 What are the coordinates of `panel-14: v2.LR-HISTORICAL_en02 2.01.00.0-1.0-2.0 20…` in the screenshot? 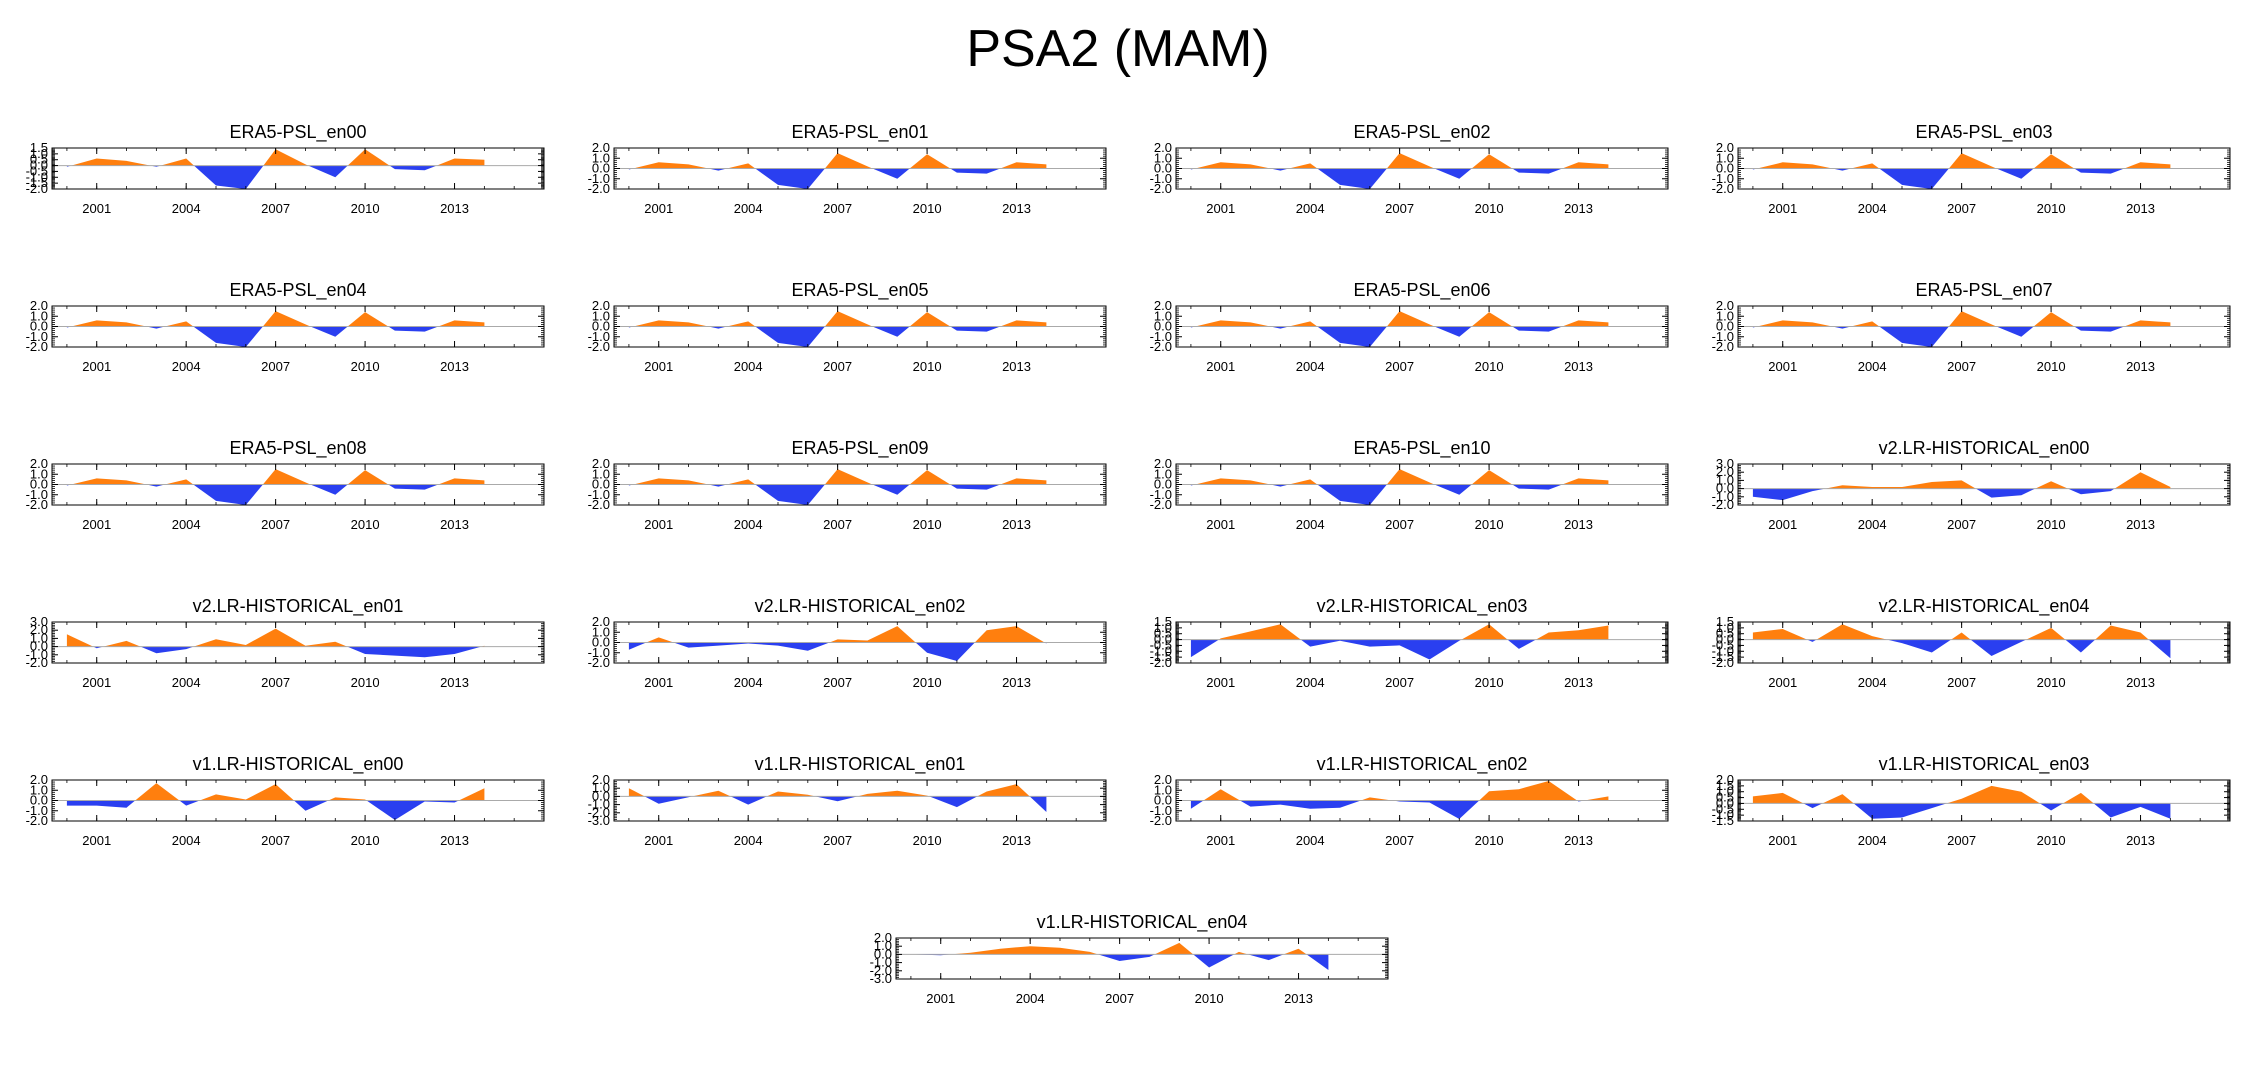 It's located at (847, 643).